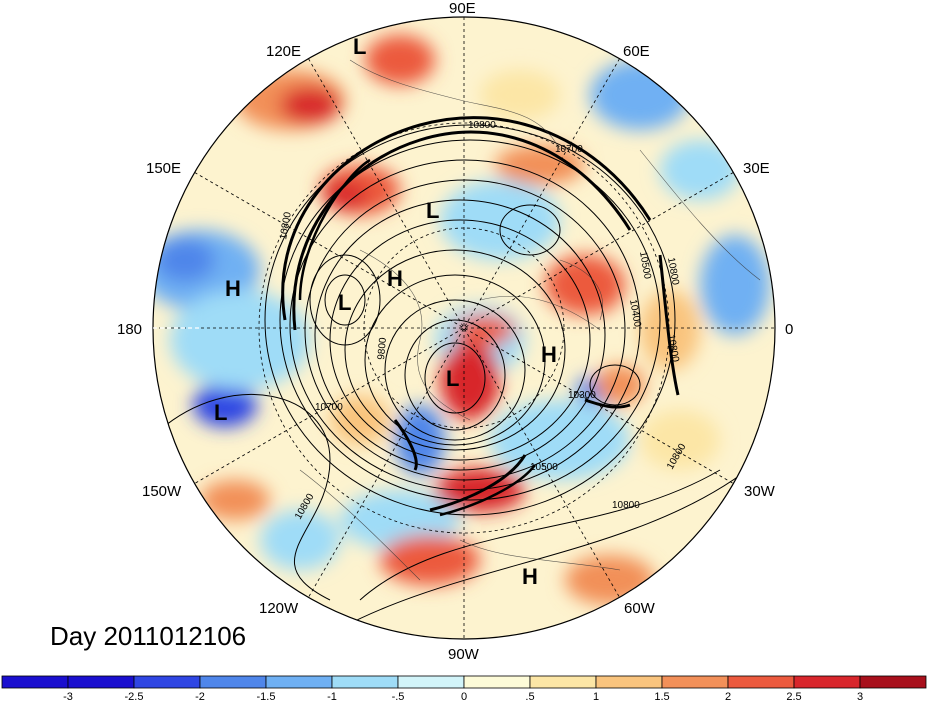 The width and height of the screenshot is (928, 702). I want to click on longitude-label: 60E, so click(636, 51).